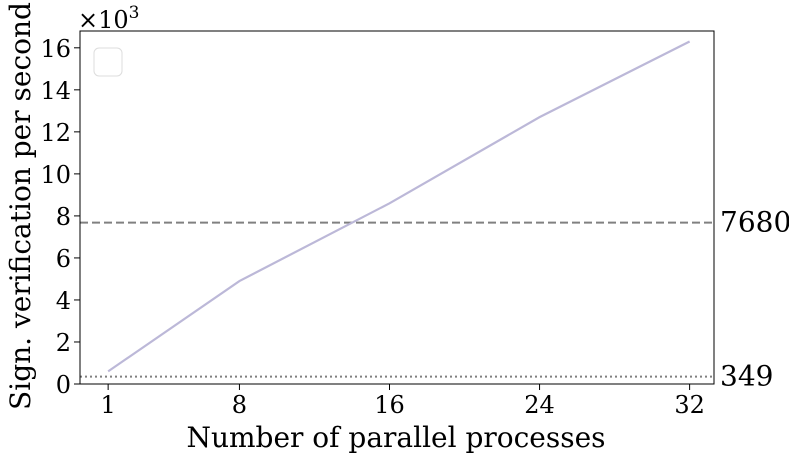 The image size is (789, 460). What do you see at coordinates (55, 133) in the screenshot?
I see `y-tick-label-12: 12` at bounding box center [55, 133].